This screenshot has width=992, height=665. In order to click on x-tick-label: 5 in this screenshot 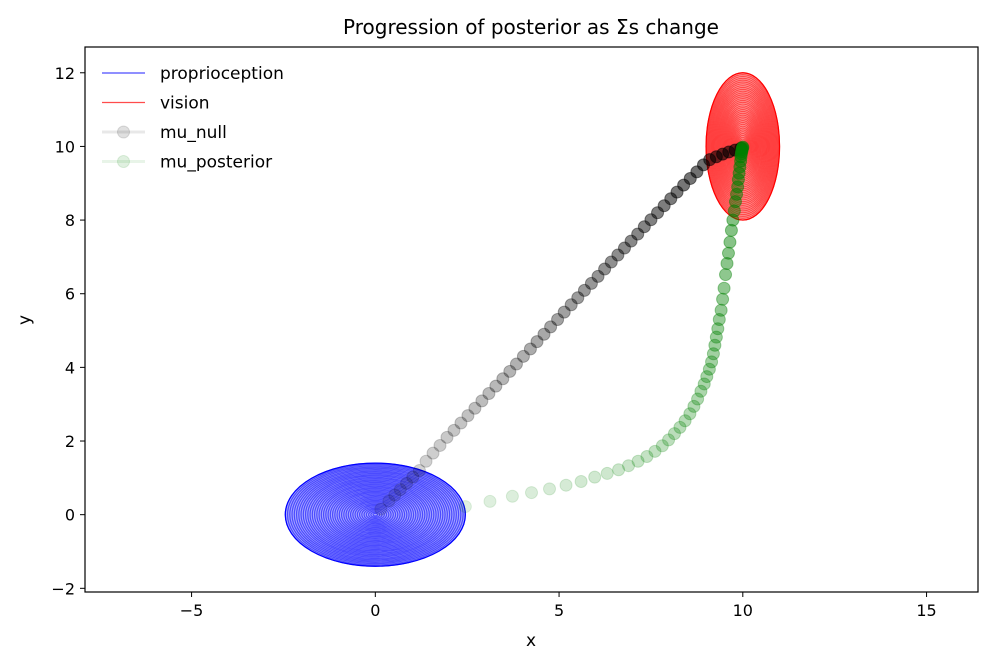, I will do `click(559, 610)`.